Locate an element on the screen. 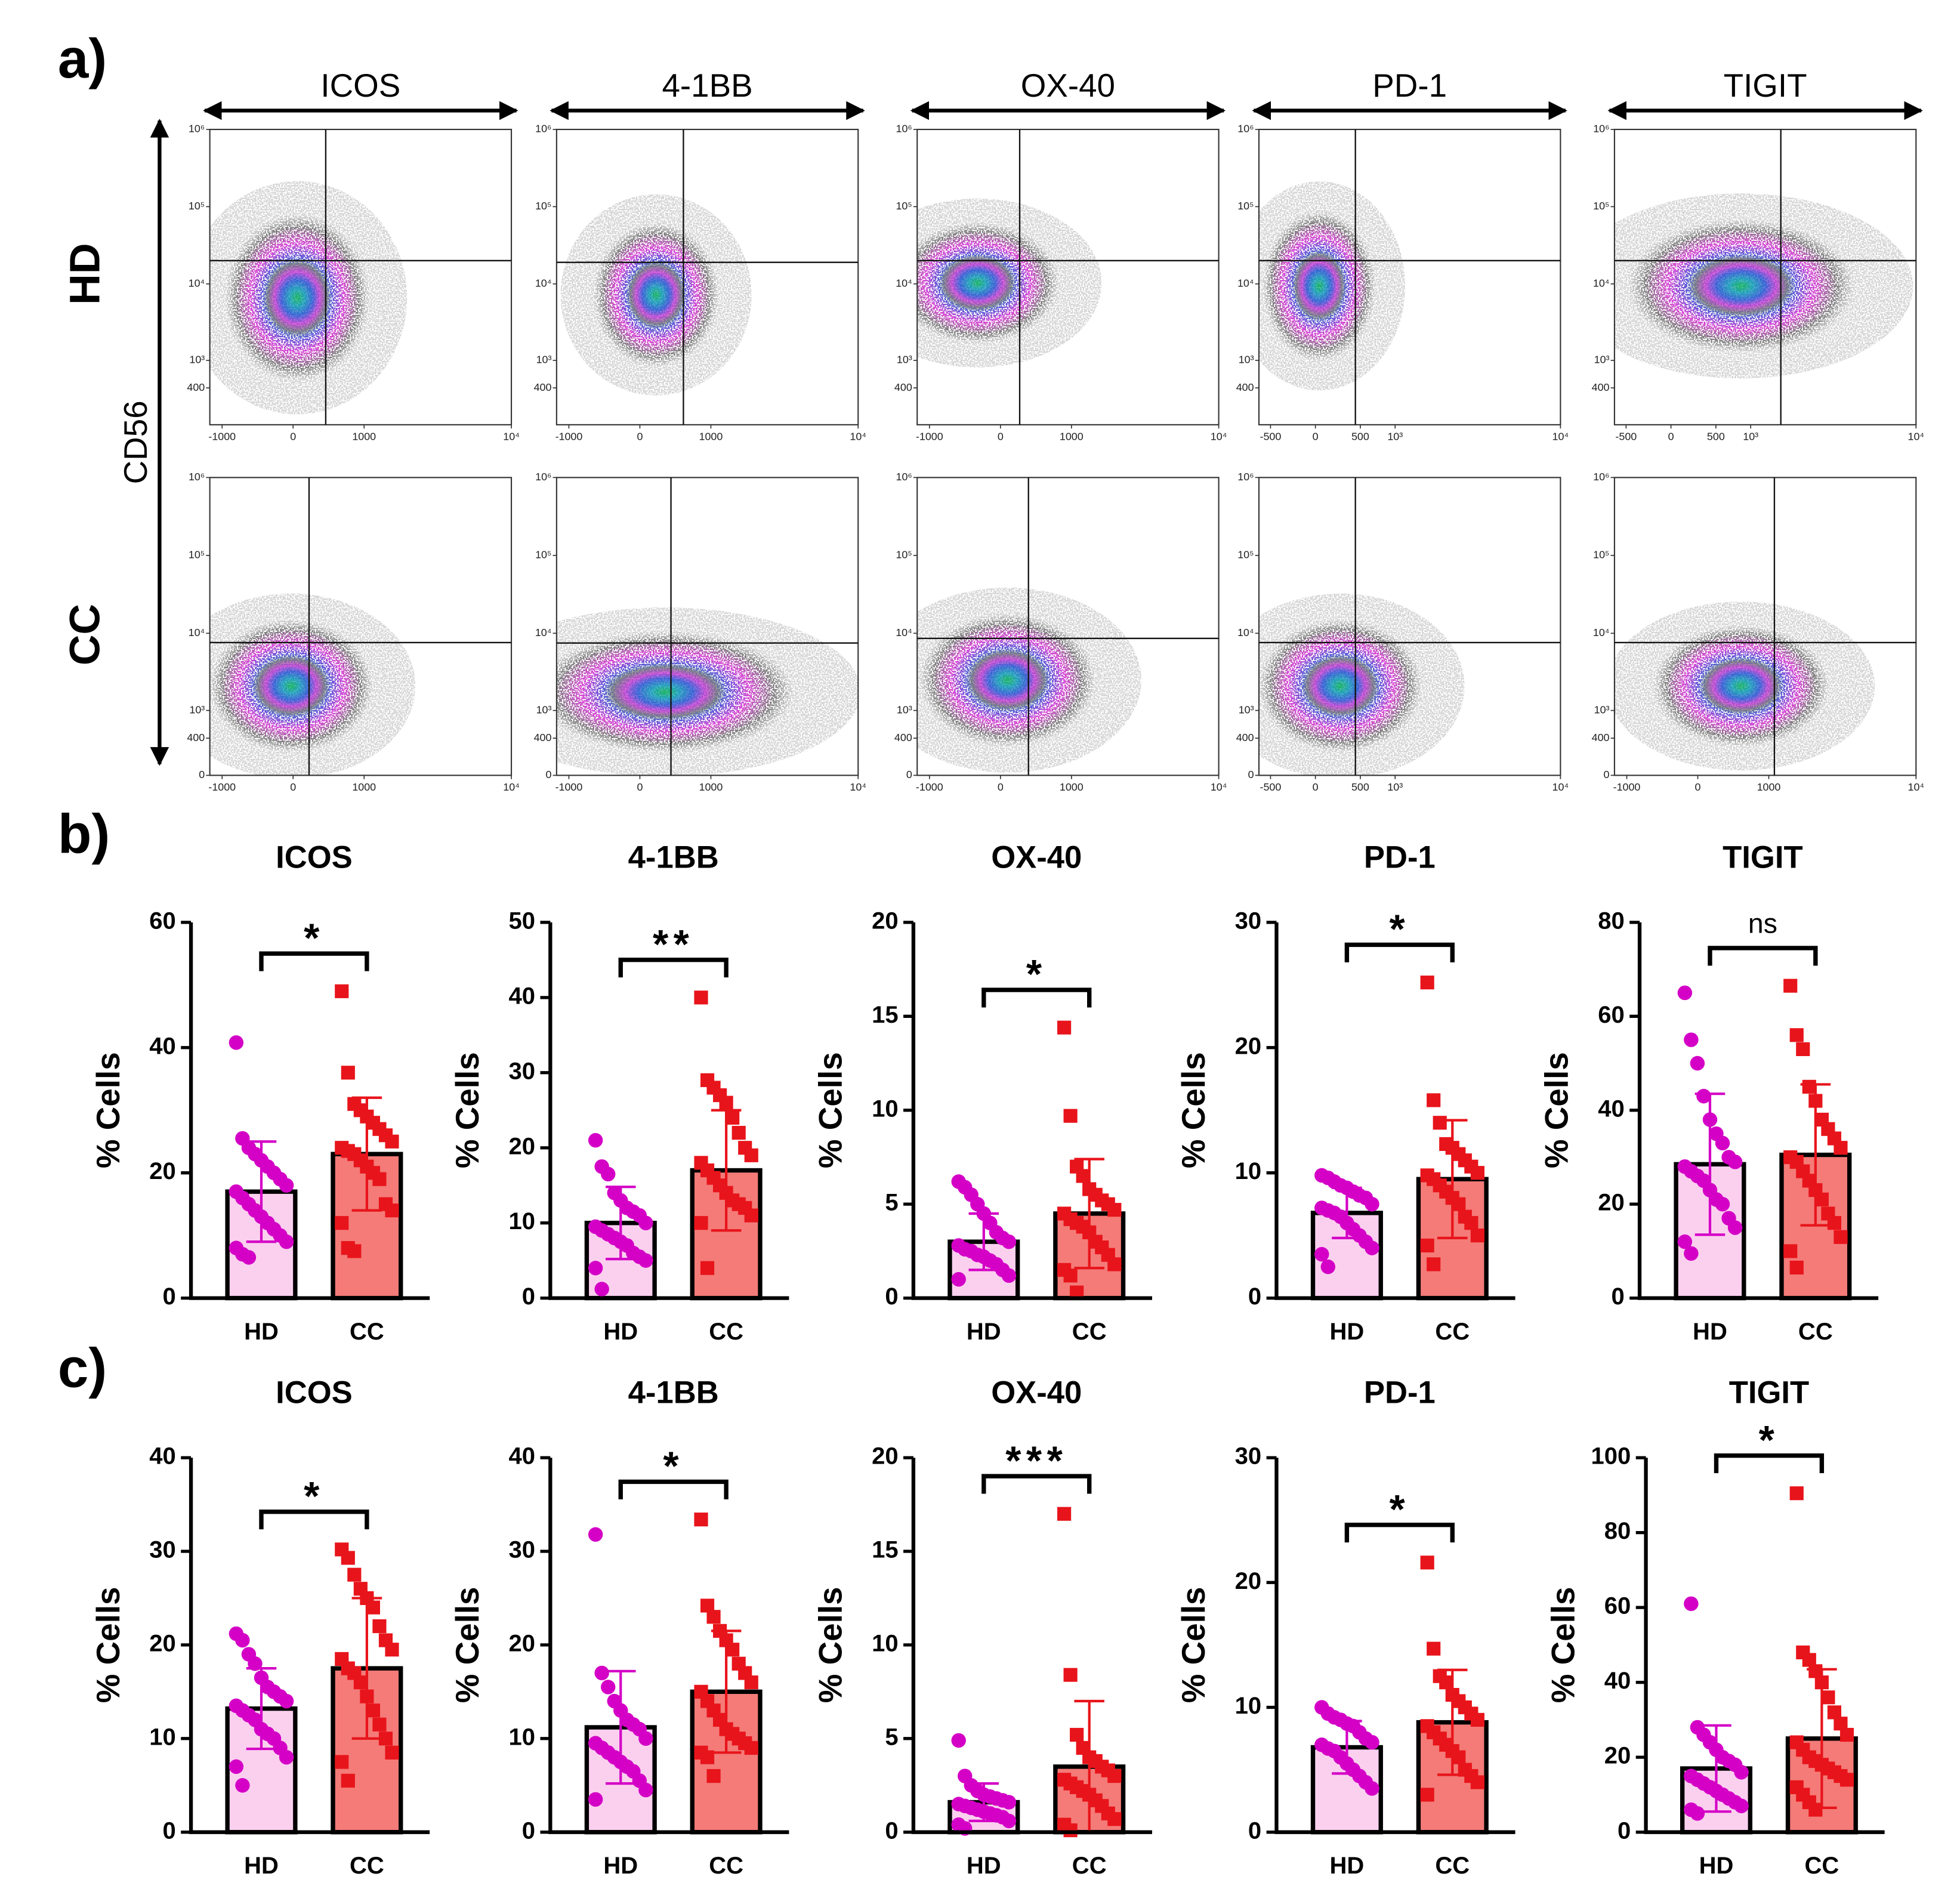 This screenshot has height=1895, width=1960. y-tick-label: 30 is located at coordinates (1248, 1456).